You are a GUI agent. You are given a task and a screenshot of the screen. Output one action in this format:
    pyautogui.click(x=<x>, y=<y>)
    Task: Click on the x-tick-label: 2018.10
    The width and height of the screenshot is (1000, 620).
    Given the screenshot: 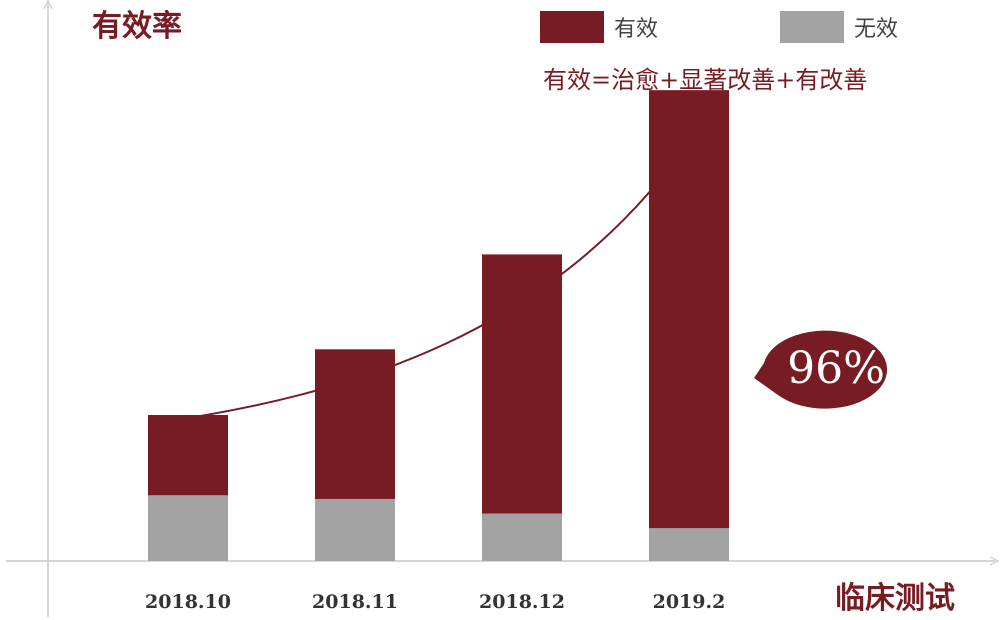 What is the action you would take?
    pyautogui.click(x=188, y=602)
    